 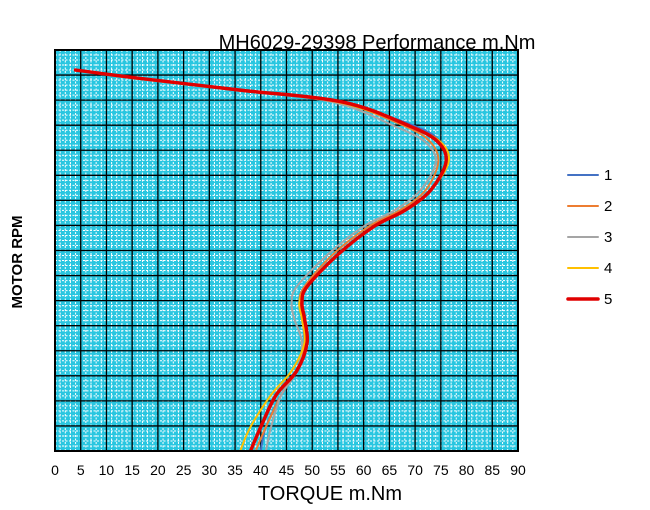 What do you see at coordinates (81, 470) in the screenshot?
I see `x-tick-label: 5` at bounding box center [81, 470].